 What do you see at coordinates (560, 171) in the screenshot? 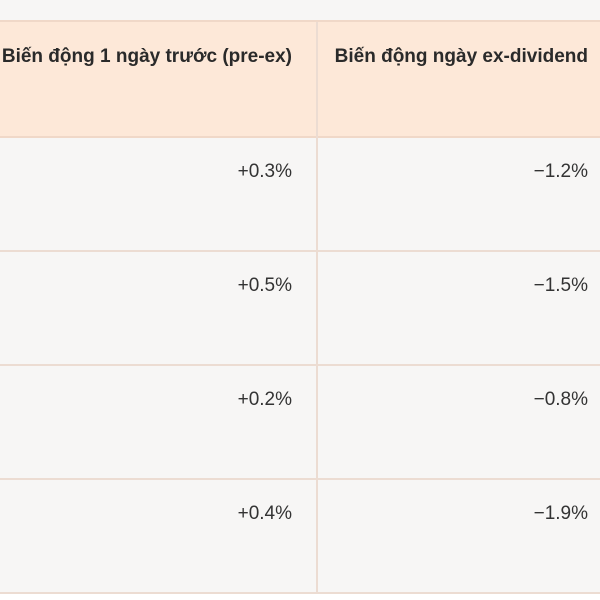
I see `cell-ex-dividend: −1.2%` at bounding box center [560, 171].